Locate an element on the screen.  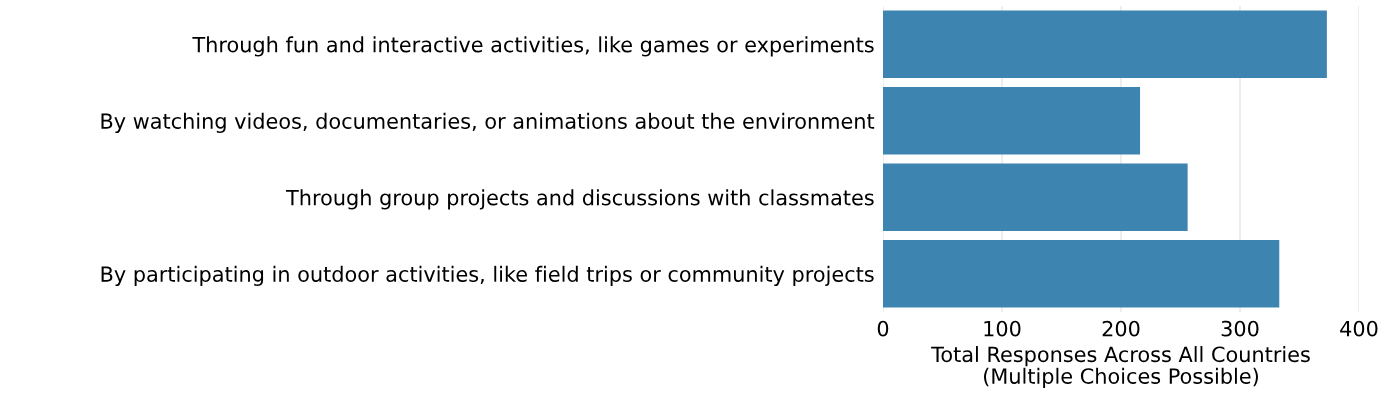
x-tick-label: 400 is located at coordinates (1359, 328).